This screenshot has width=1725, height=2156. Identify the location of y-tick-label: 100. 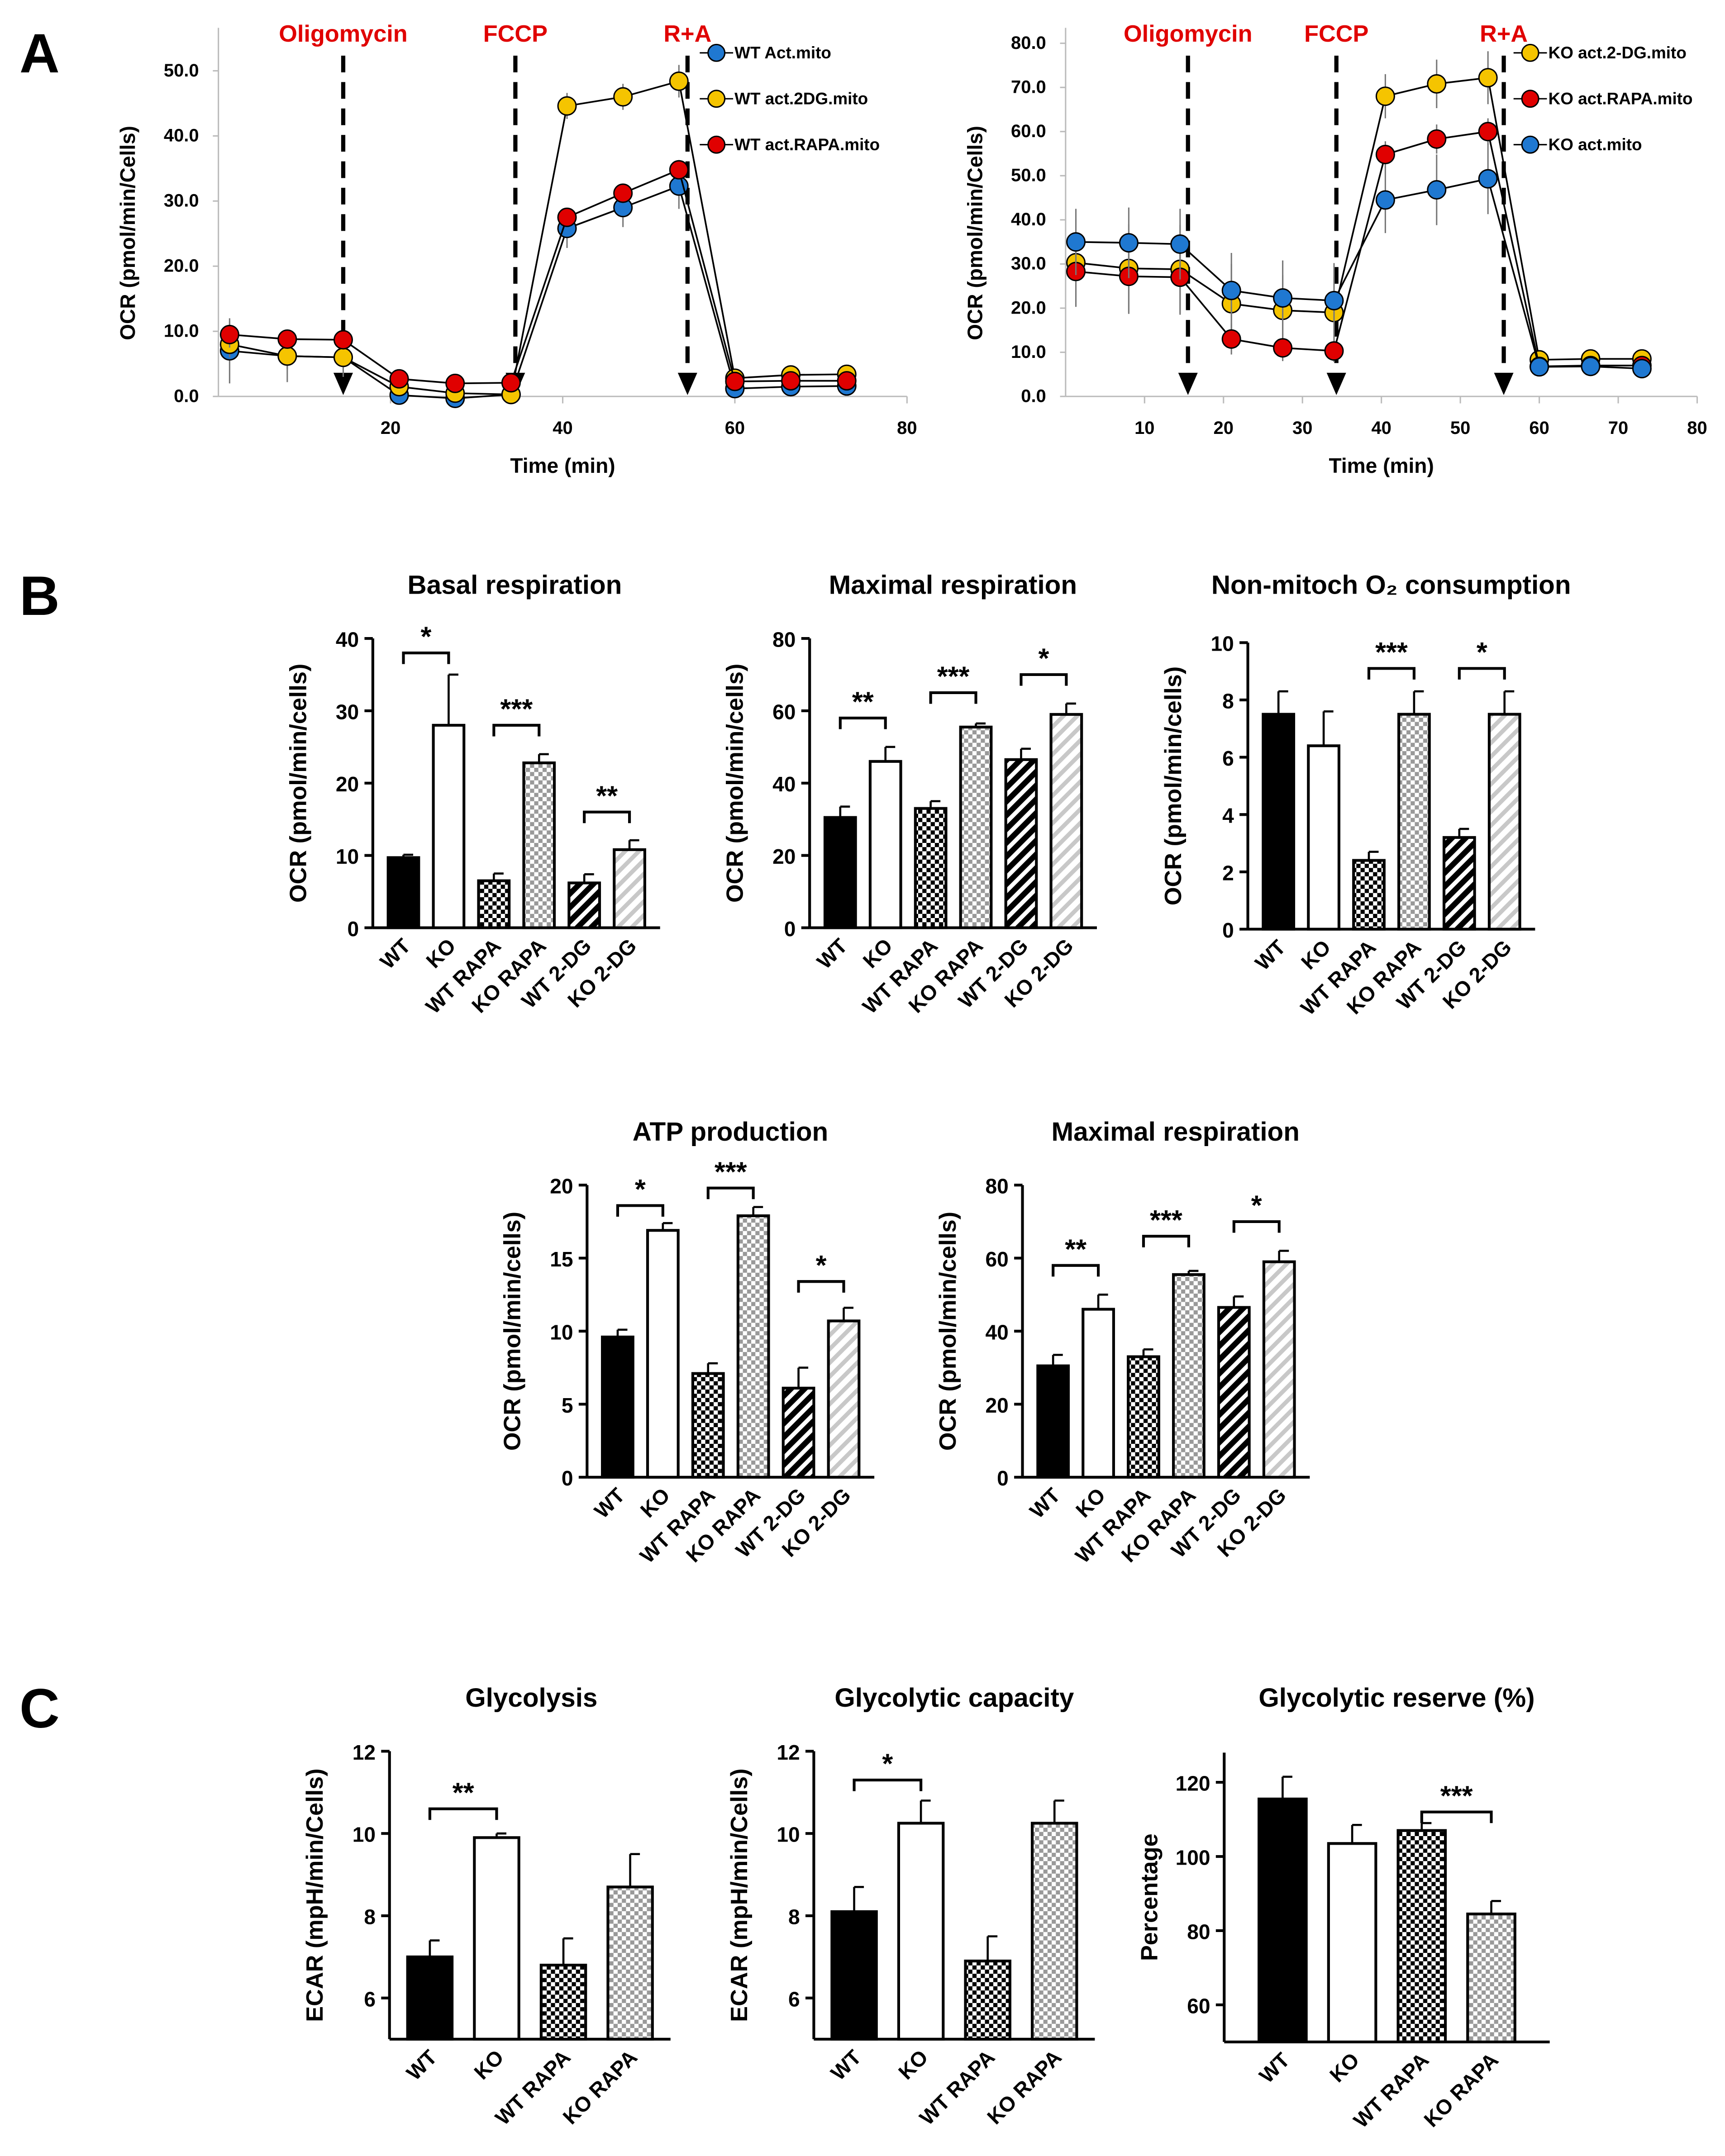
(1193, 1857).